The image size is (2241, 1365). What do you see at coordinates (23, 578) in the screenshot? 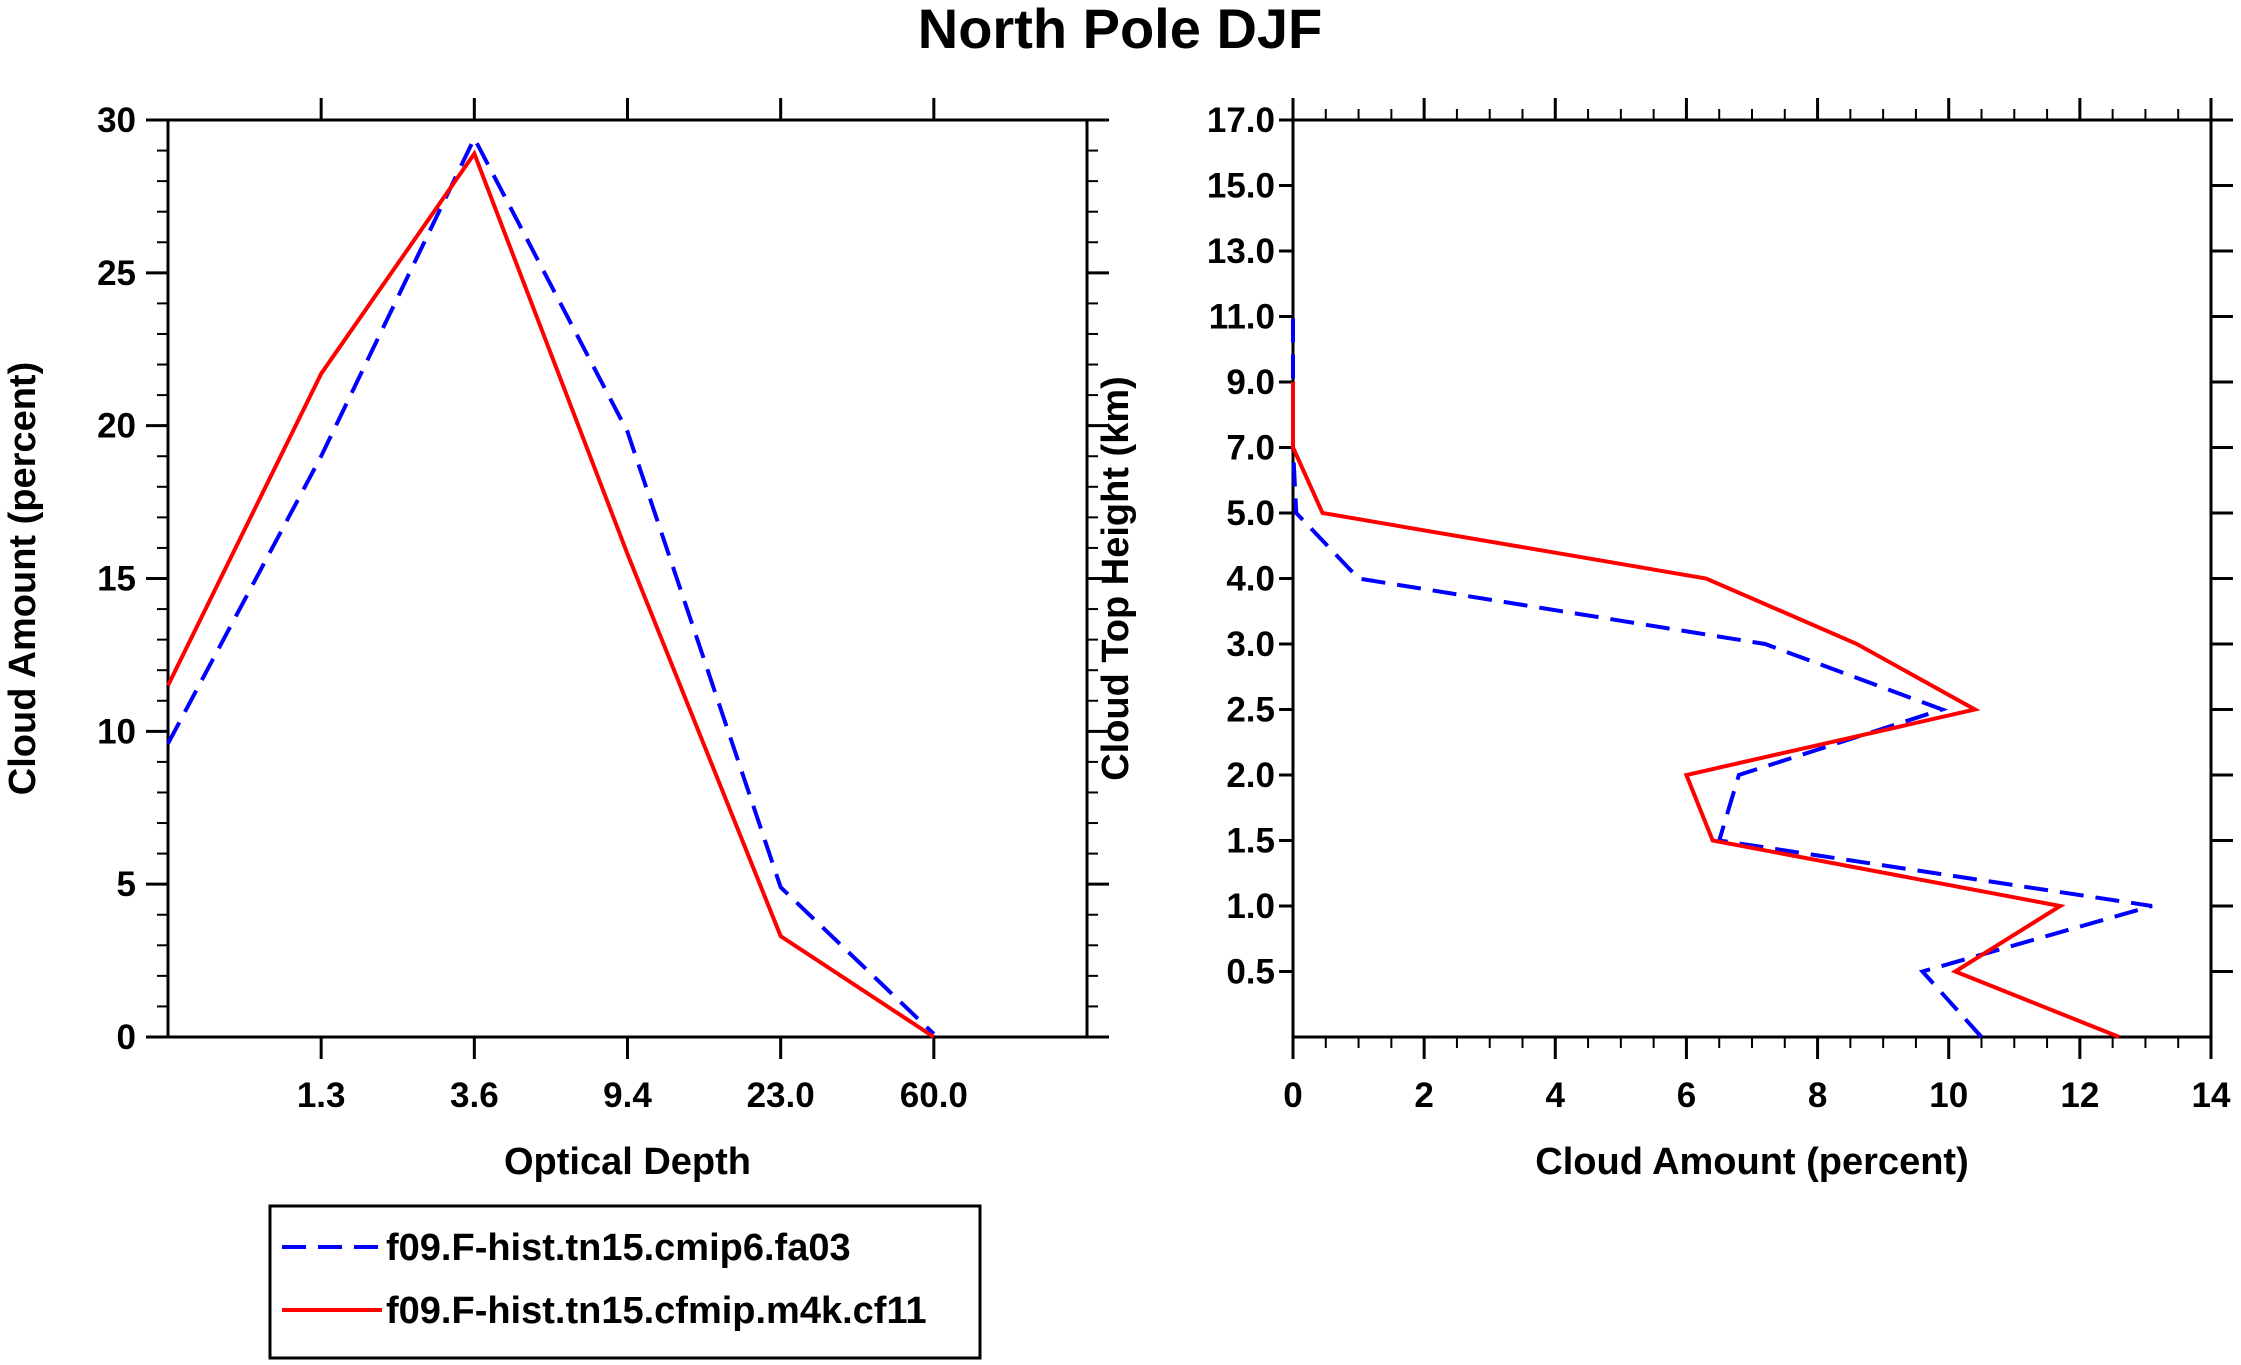
I see `y-axis-label: Cloud Amount (percent)` at bounding box center [23, 578].